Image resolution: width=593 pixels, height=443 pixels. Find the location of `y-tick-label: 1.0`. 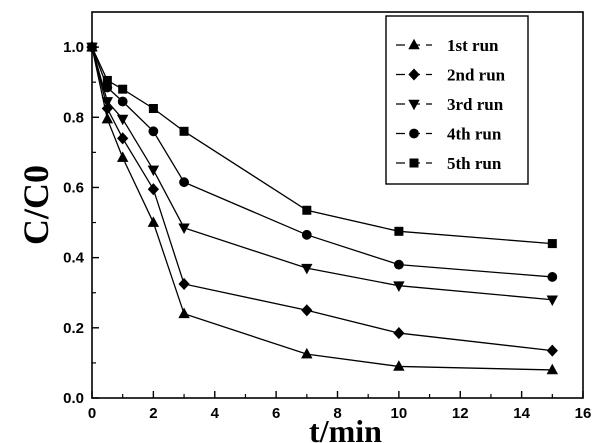

y-tick-label: 1.0 is located at coordinates (73, 47).